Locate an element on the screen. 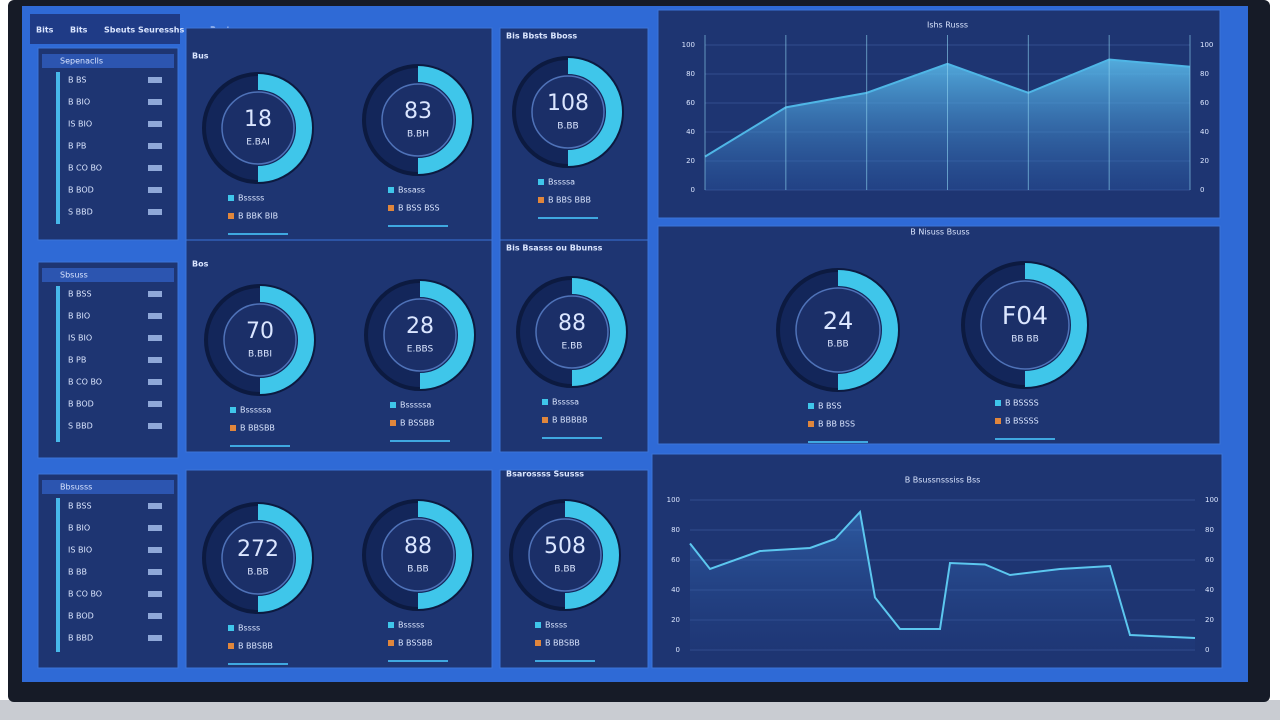 The width and height of the screenshot is (1280, 720). y-tick-label: 40 is located at coordinates (675, 590).